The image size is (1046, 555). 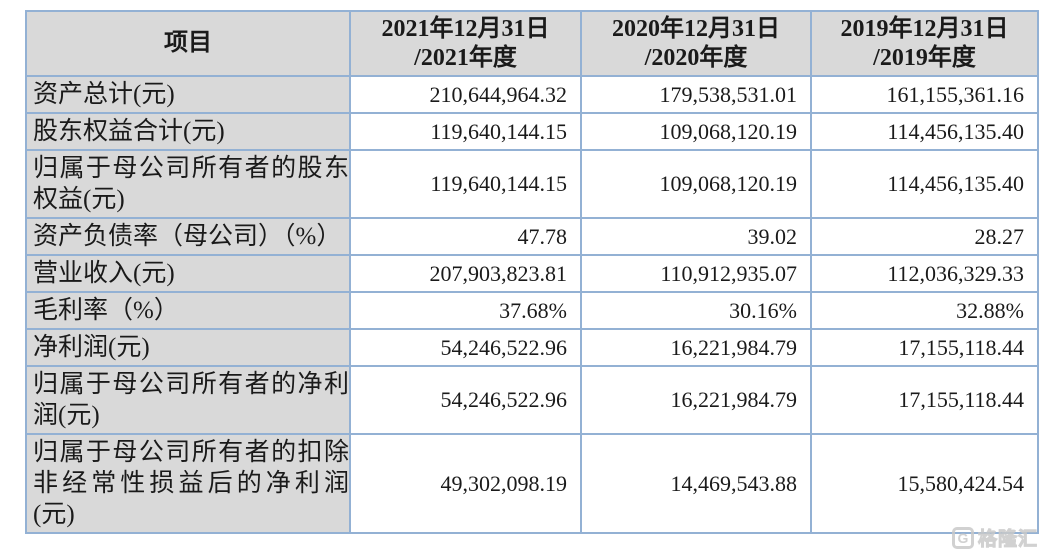 I want to click on row-value: 112,036,329.33, so click(x=924, y=273).